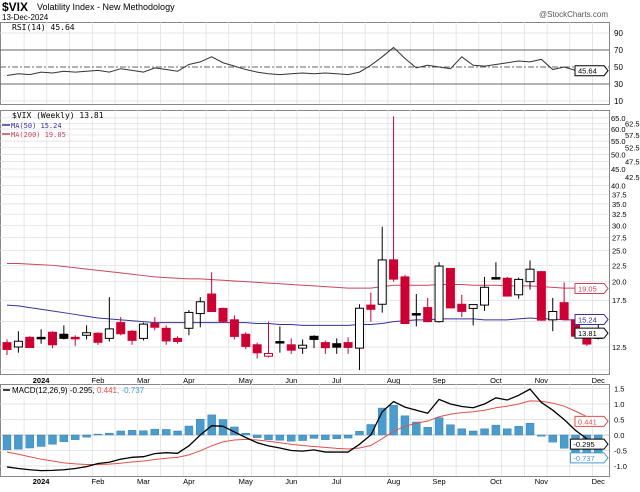  I want to click on rsi-legend: RSI(14) 45.64, so click(43, 27).